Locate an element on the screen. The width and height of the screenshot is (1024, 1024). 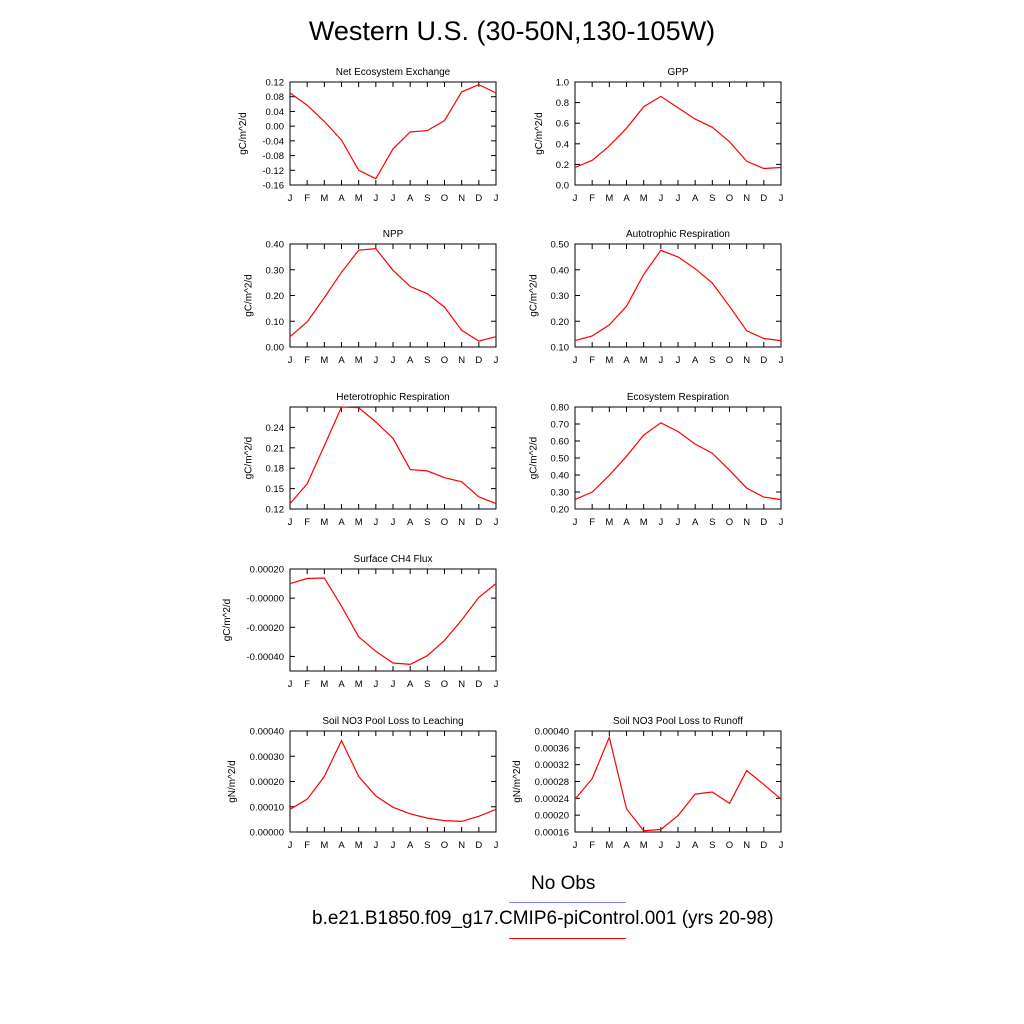
y-tick-label: 0.30 is located at coordinates (275, 270).